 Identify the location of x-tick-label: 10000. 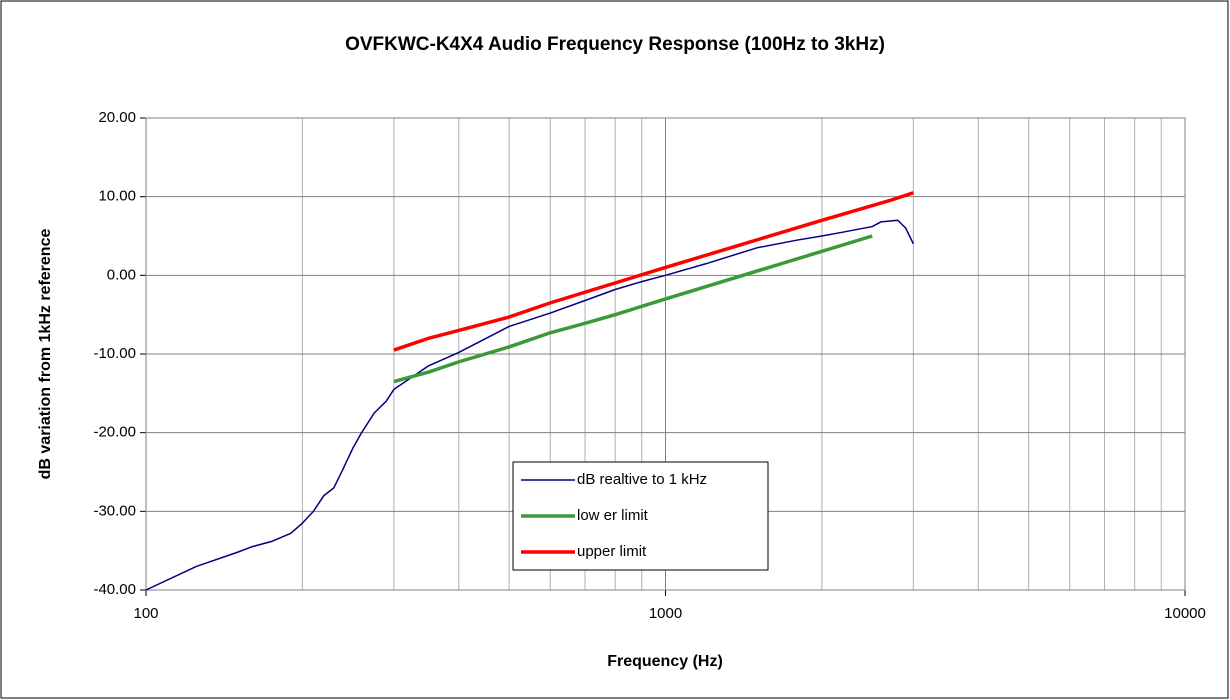
(1185, 613).